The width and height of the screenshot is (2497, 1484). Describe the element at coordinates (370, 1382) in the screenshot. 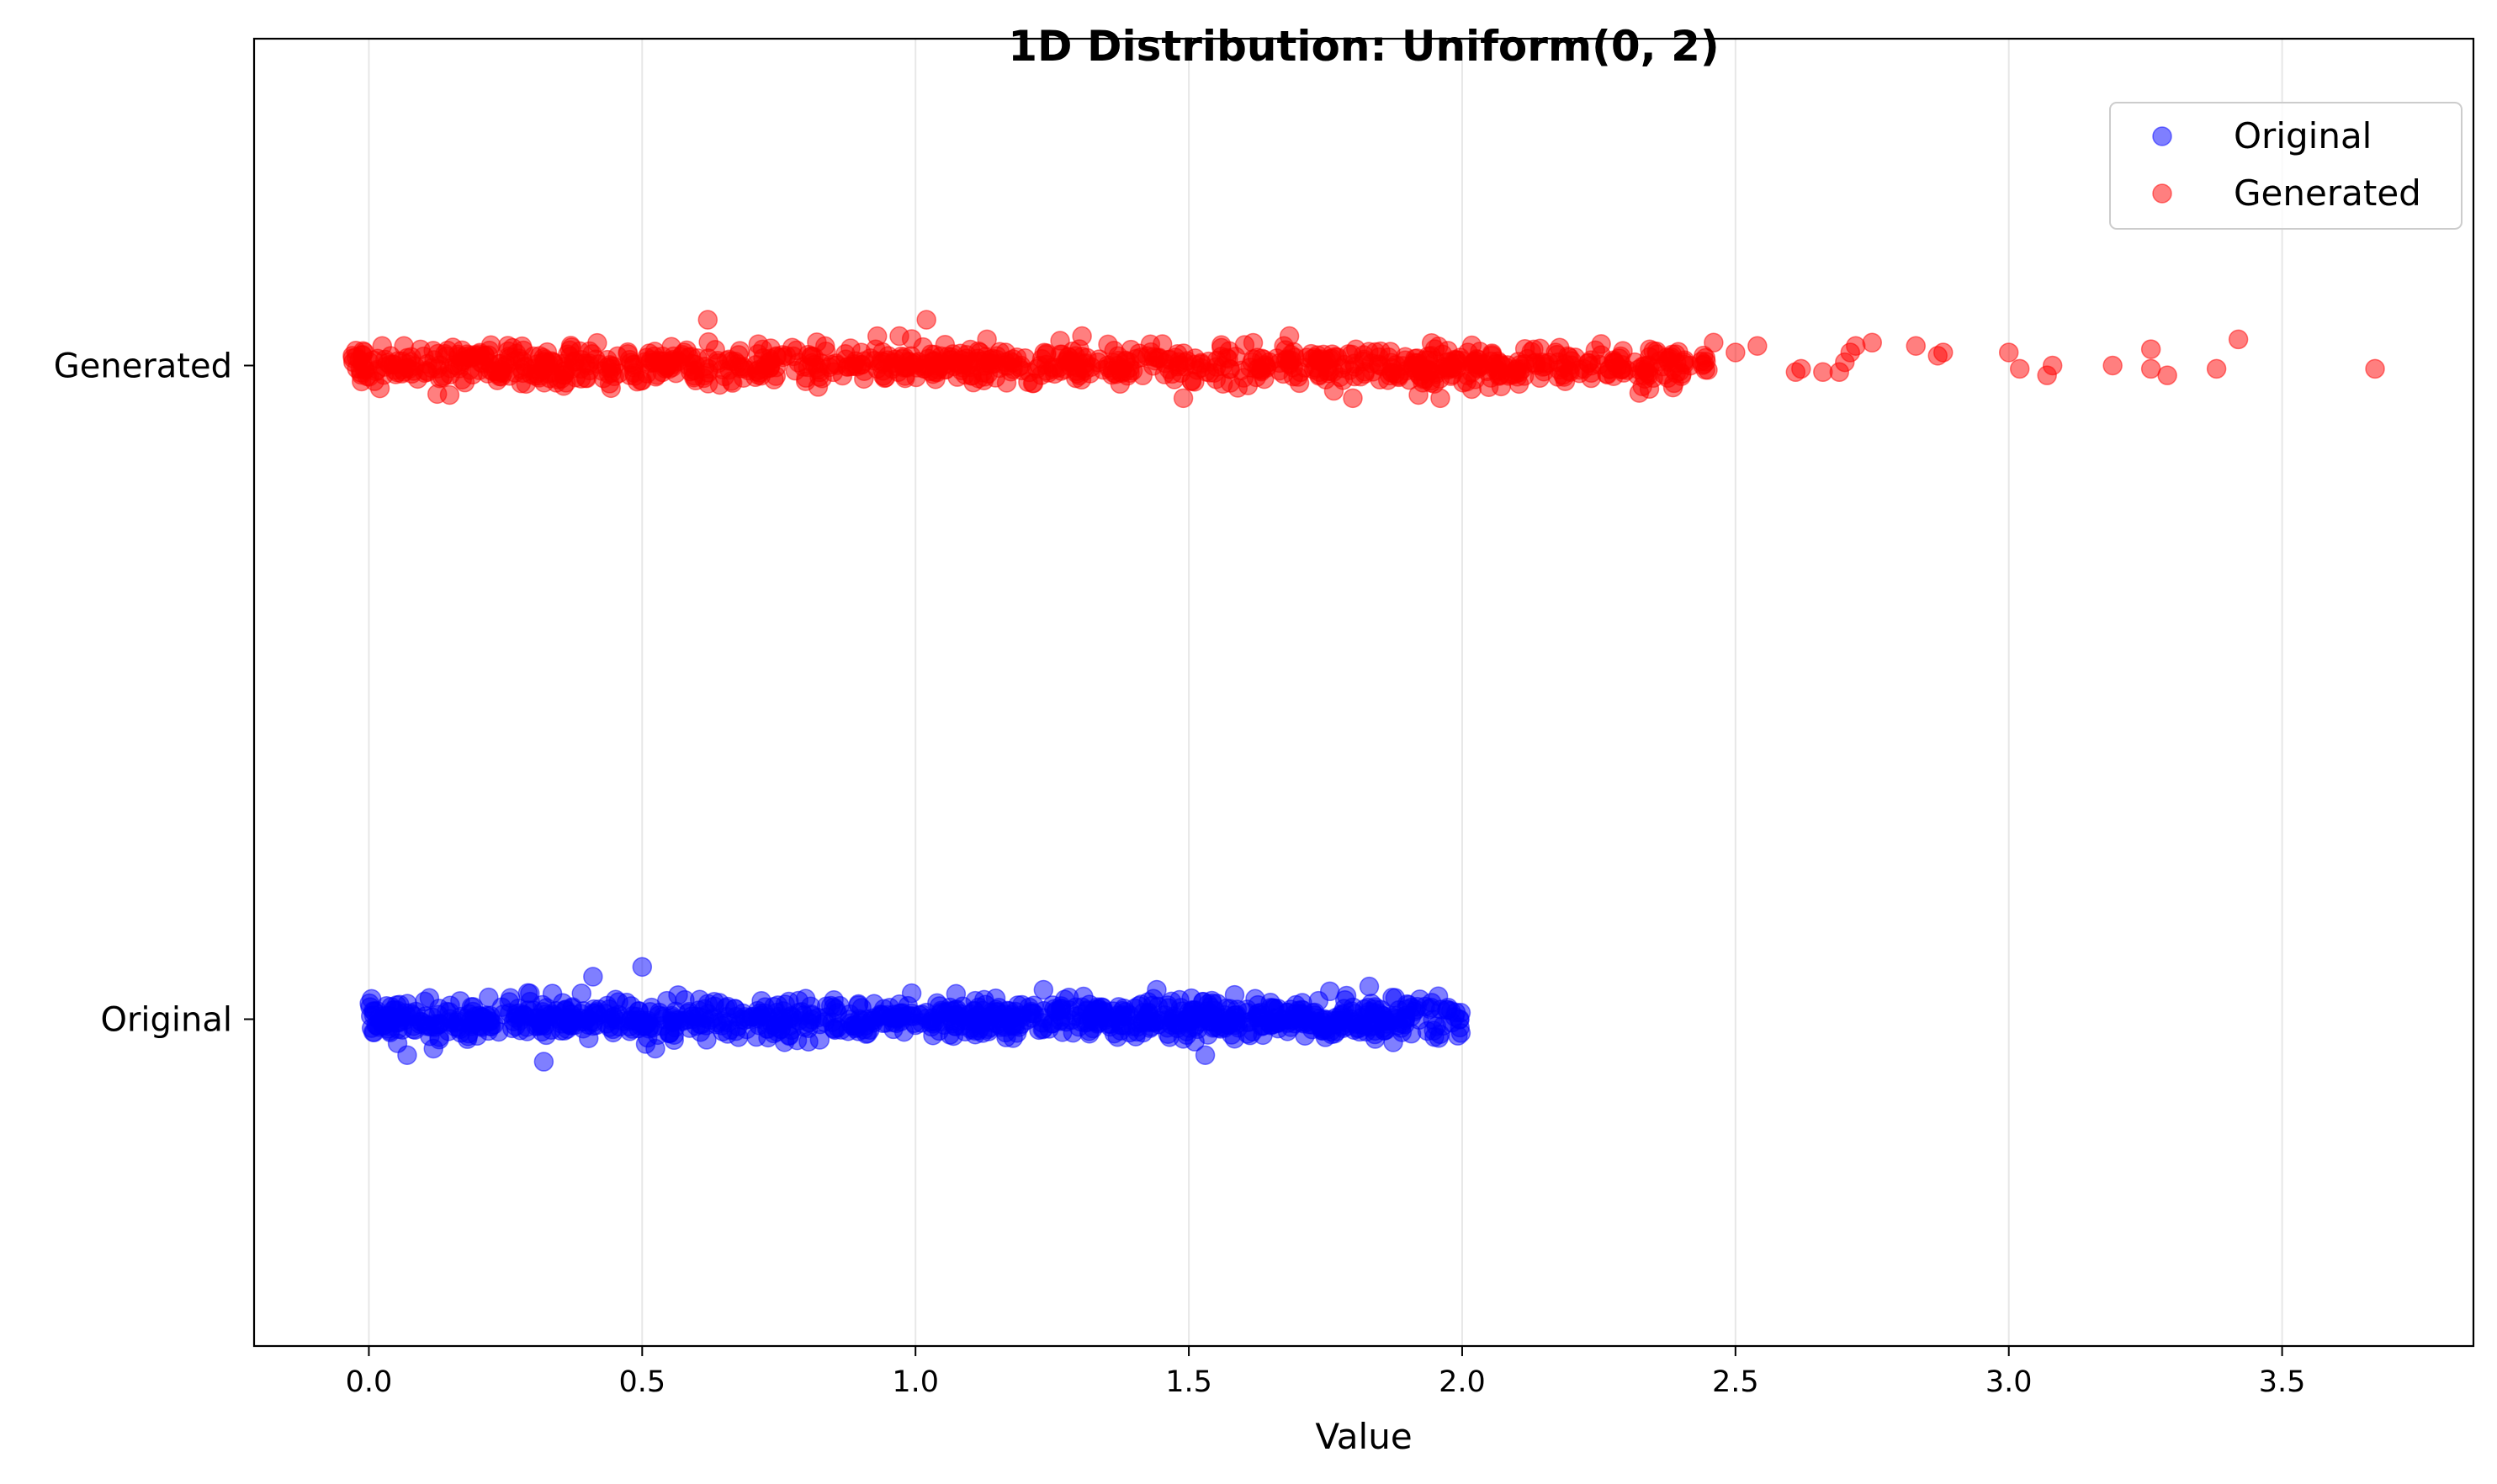

I see `x-tick-label: 0.0` at that location.